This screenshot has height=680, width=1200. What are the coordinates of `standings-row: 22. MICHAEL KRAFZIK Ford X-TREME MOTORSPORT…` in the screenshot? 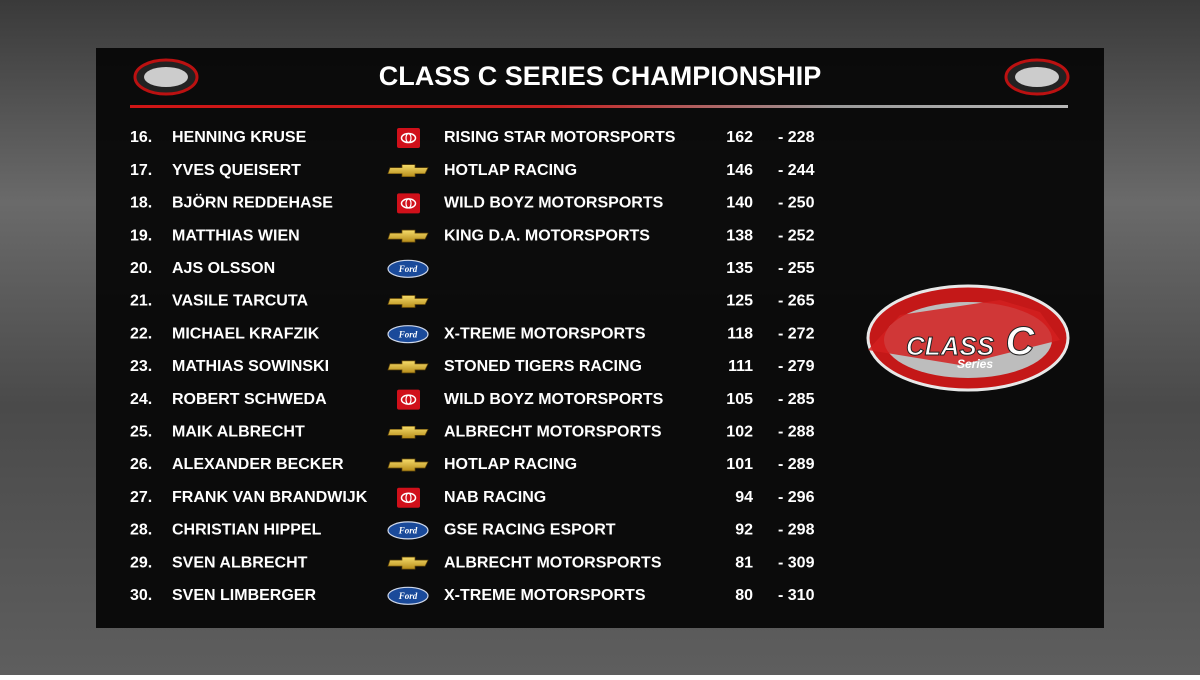 It's located at (472, 334).